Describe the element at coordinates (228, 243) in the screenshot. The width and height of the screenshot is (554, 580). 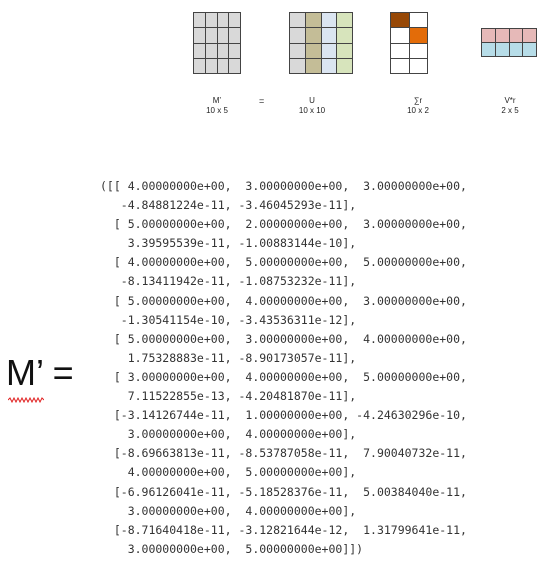
I see `matrix-output-line: 3.39595539e-11, -1.00883144e-10],` at that location.